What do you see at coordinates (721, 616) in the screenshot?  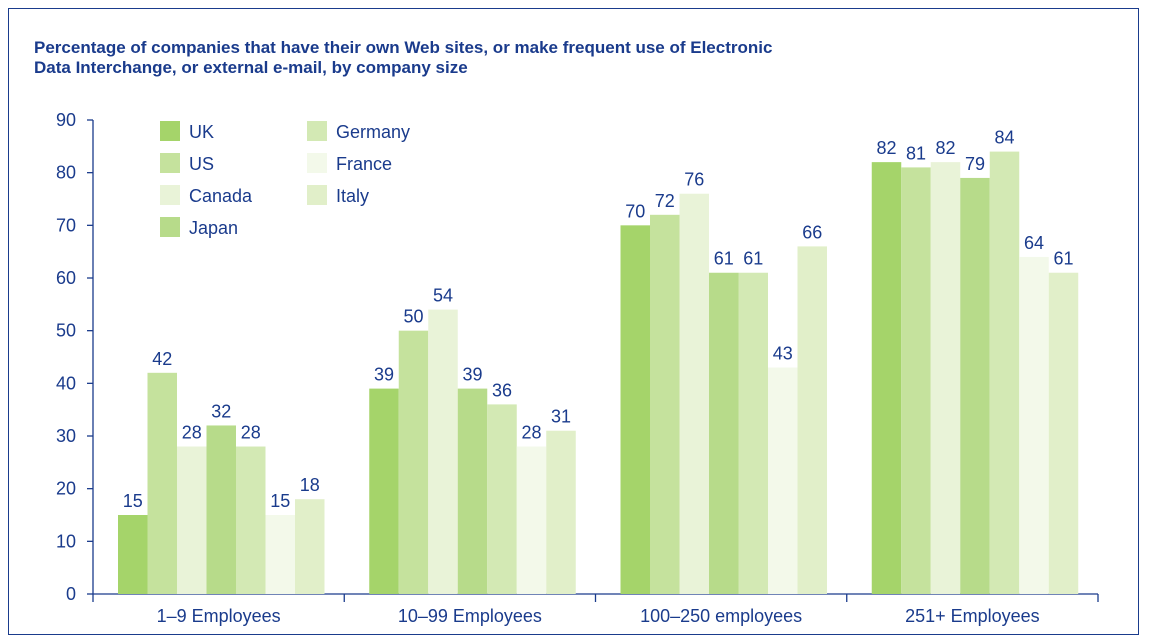 I see `x-tick-label: 100–250 employees` at bounding box center [721, 616].